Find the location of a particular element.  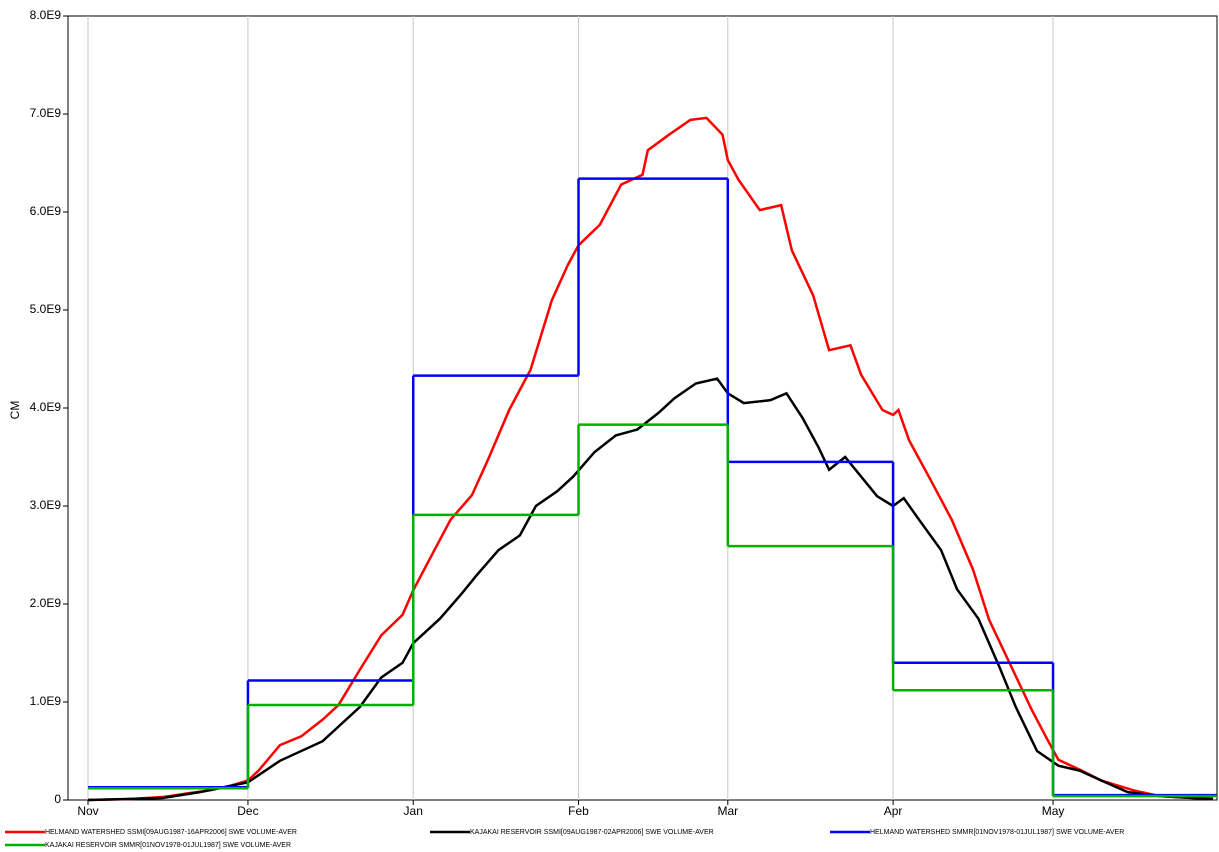

x-tick-label: Apr is located at coordinates (893, 811).